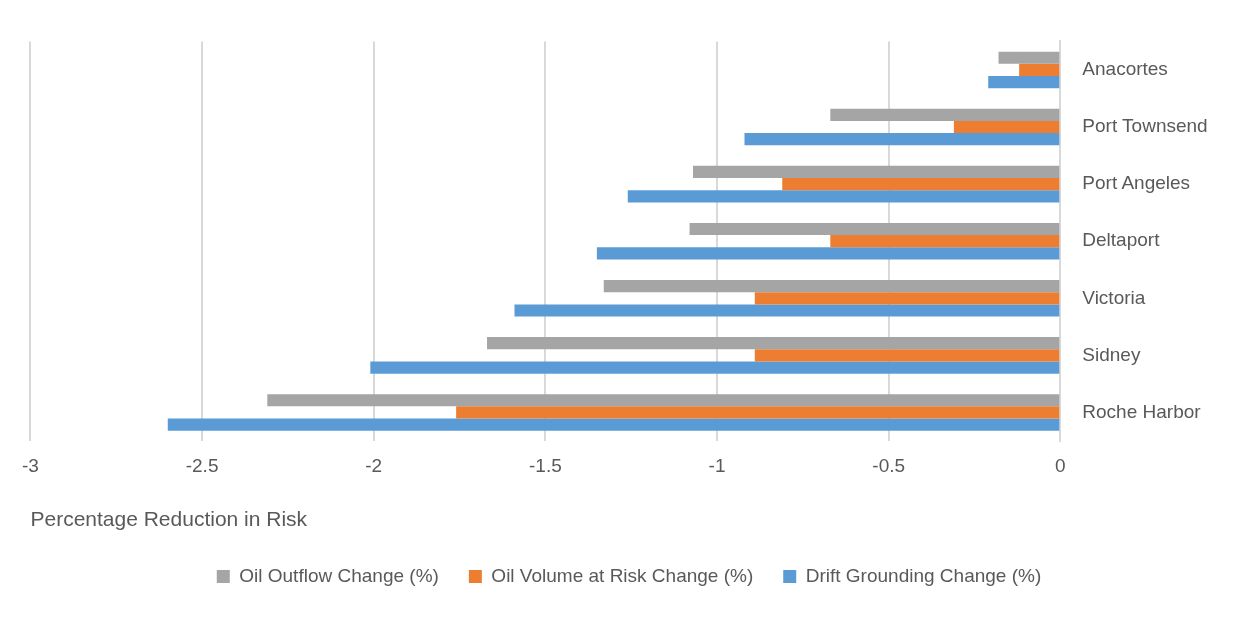 This screenshot has width=1253, height=624. Describe the element at coordinates (169, 519) in the screenshot. I see `x-axis-title: Percentage Reduction in Risk` at that location.